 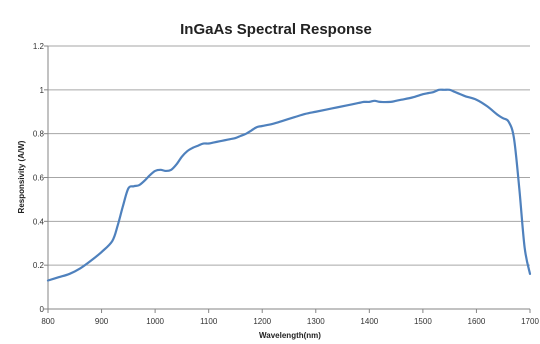 I want to click on y-tick-label: 0.6, so click(x=39, y=178).